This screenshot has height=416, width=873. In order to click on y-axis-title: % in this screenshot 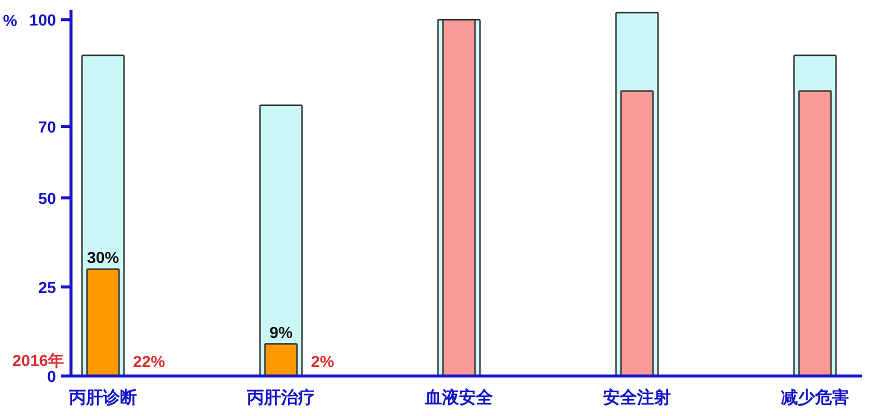, I will do `click(10, 21)`.